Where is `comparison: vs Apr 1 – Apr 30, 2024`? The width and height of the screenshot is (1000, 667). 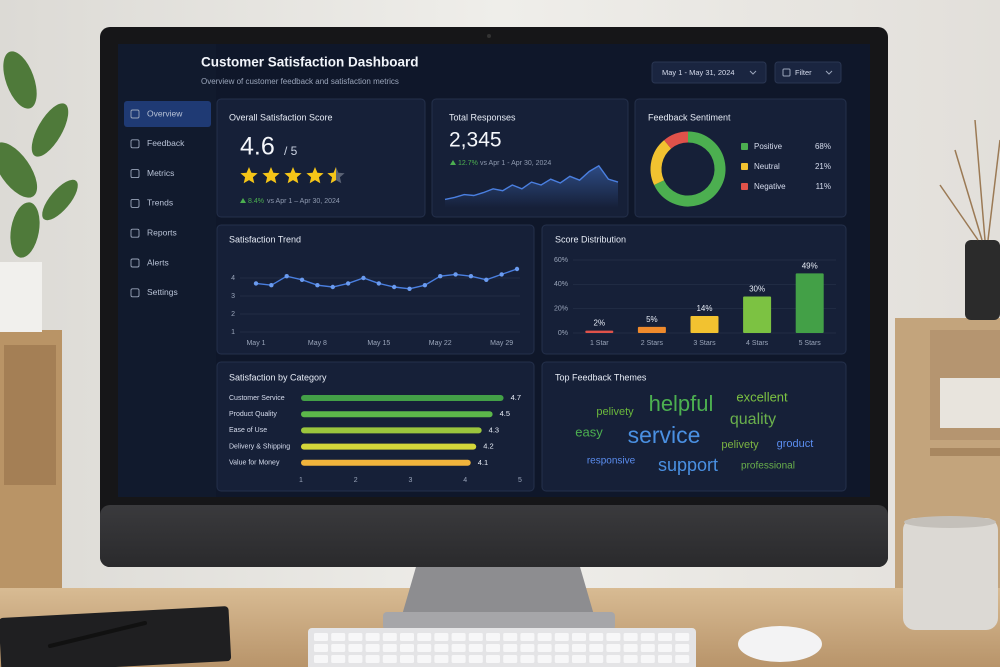 comparison: vs Apr 1 – Apr 30, 2024 is located at coordinates (303, 201).